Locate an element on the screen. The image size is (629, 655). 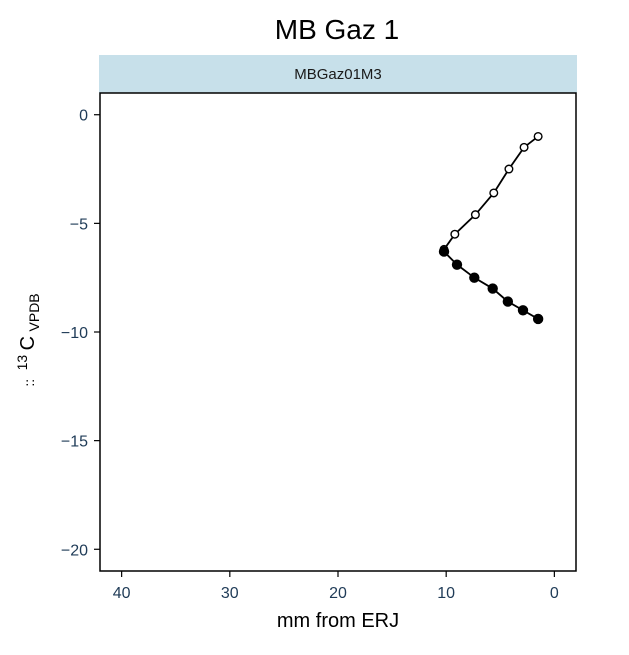
y-tick-label: −20 is located at coordinates (74, 550).